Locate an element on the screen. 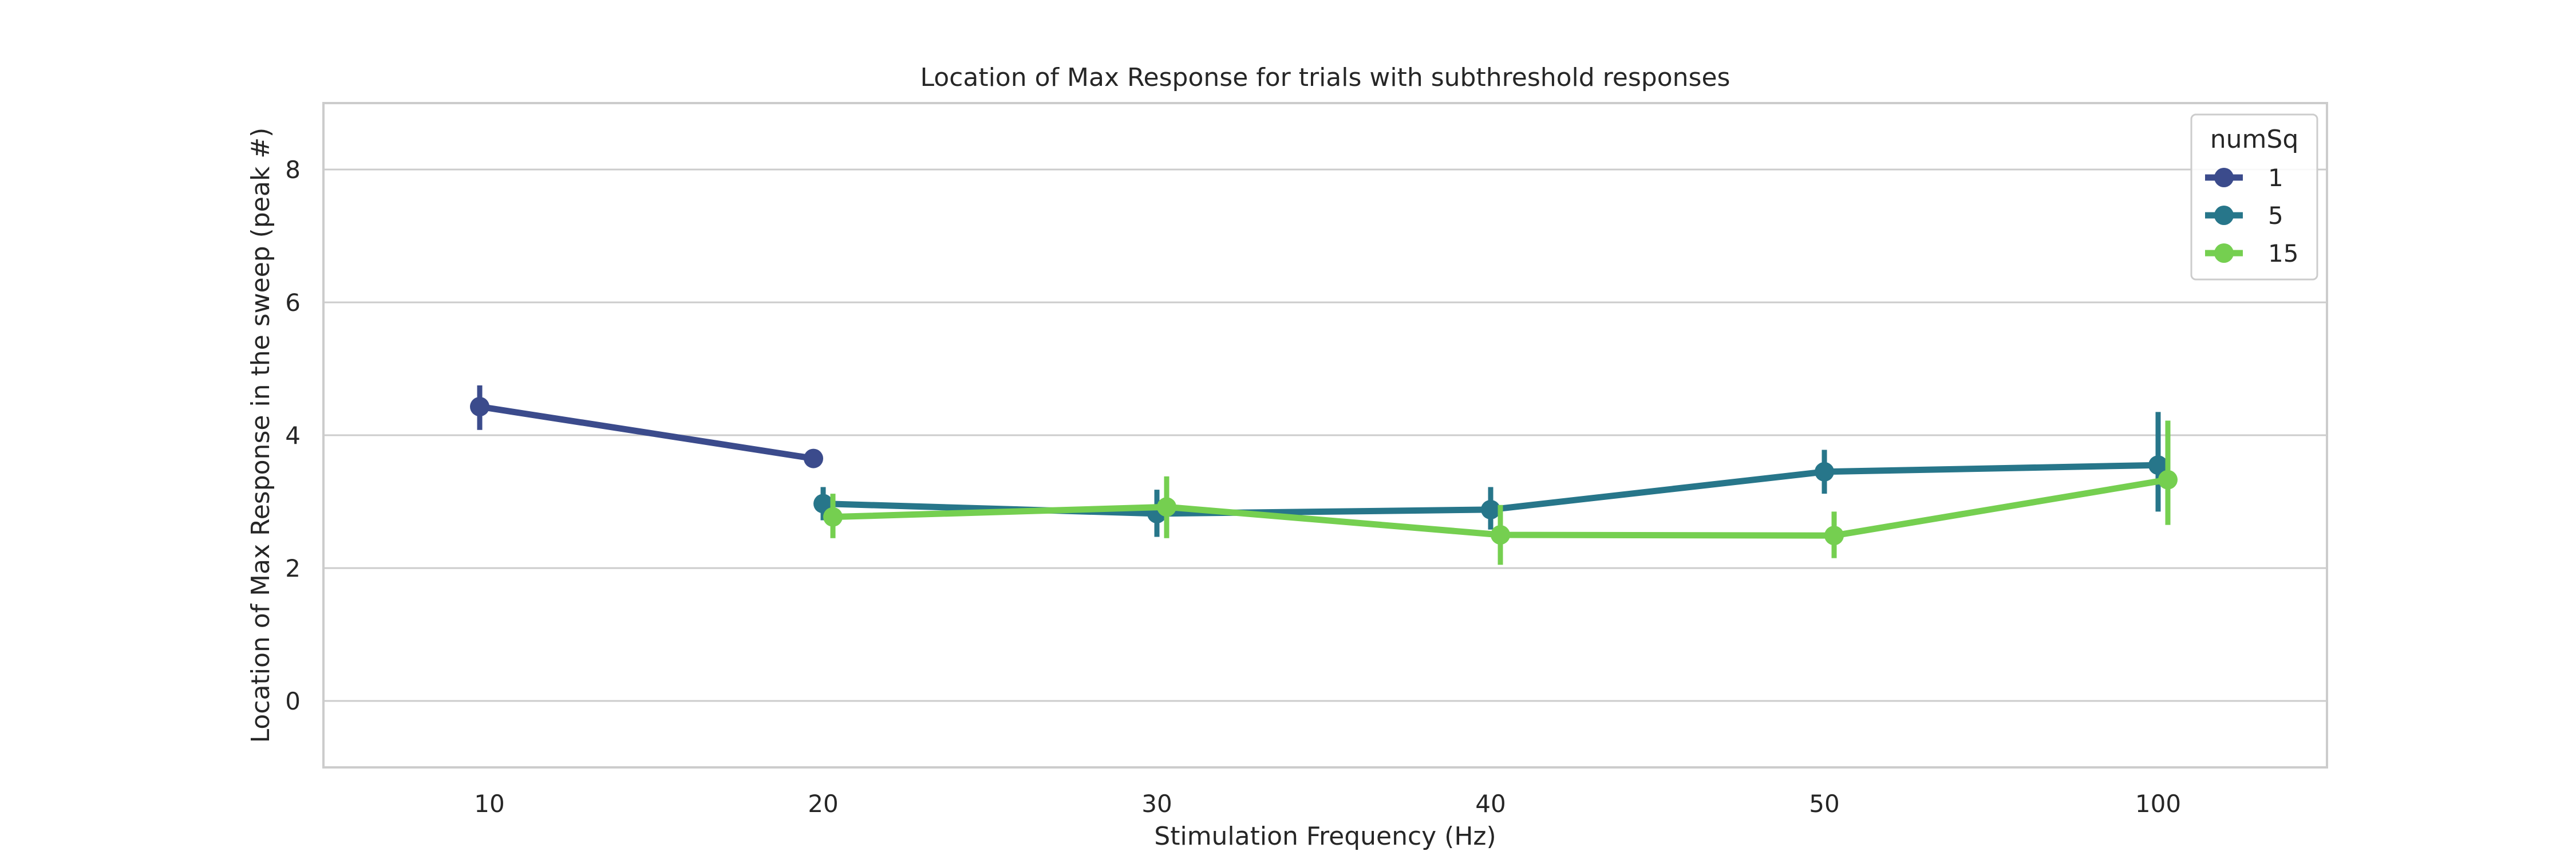 This screenshot has height=859, width=2576. series-layer is located at coordinates (1324, 475).